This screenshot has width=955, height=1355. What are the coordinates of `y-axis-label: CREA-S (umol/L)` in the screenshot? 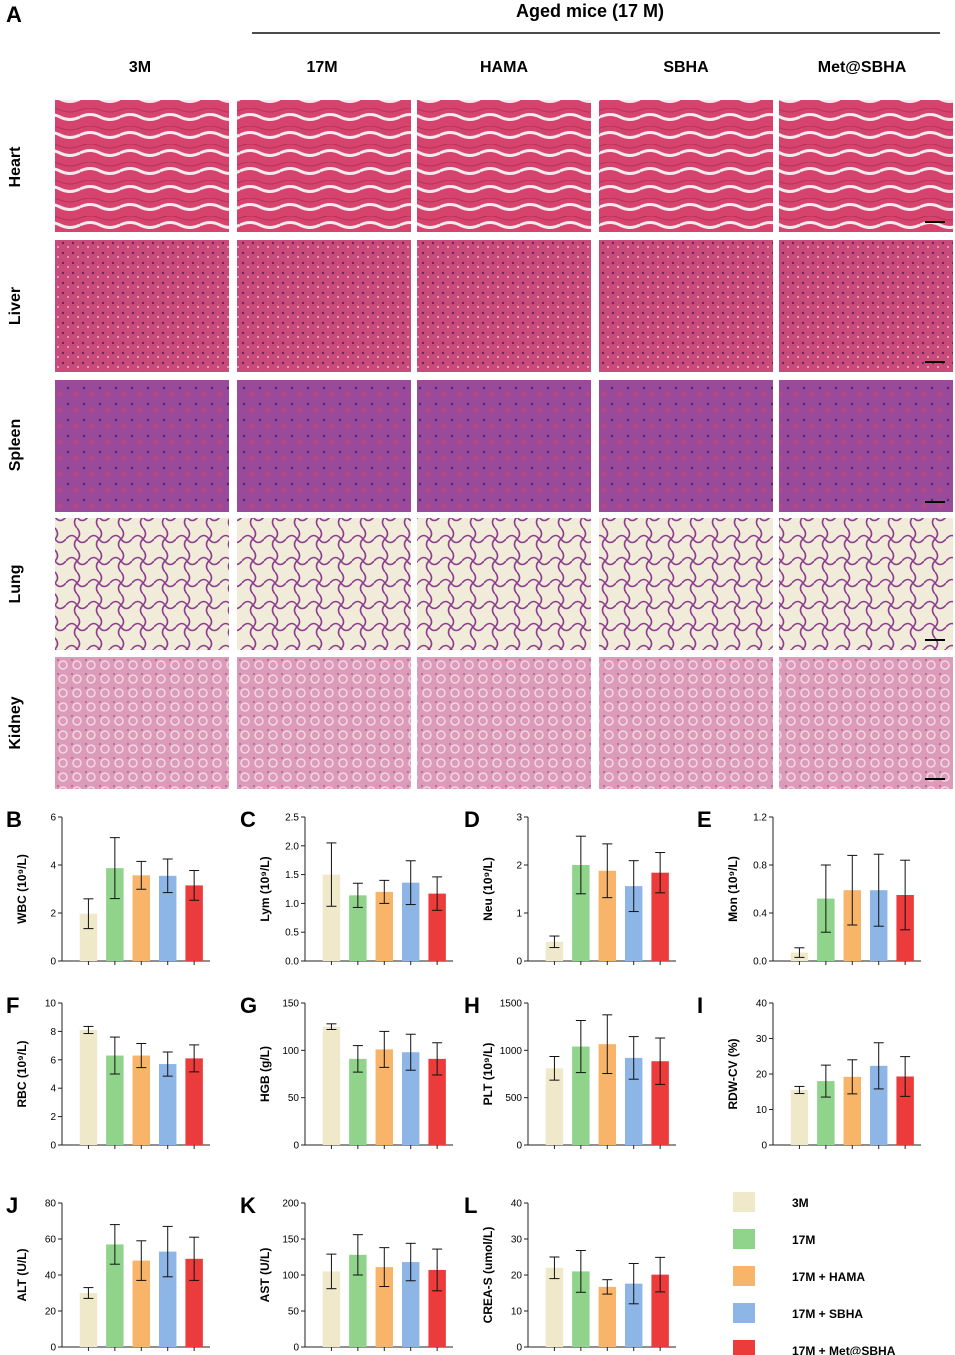 It's located at (488, 1275).